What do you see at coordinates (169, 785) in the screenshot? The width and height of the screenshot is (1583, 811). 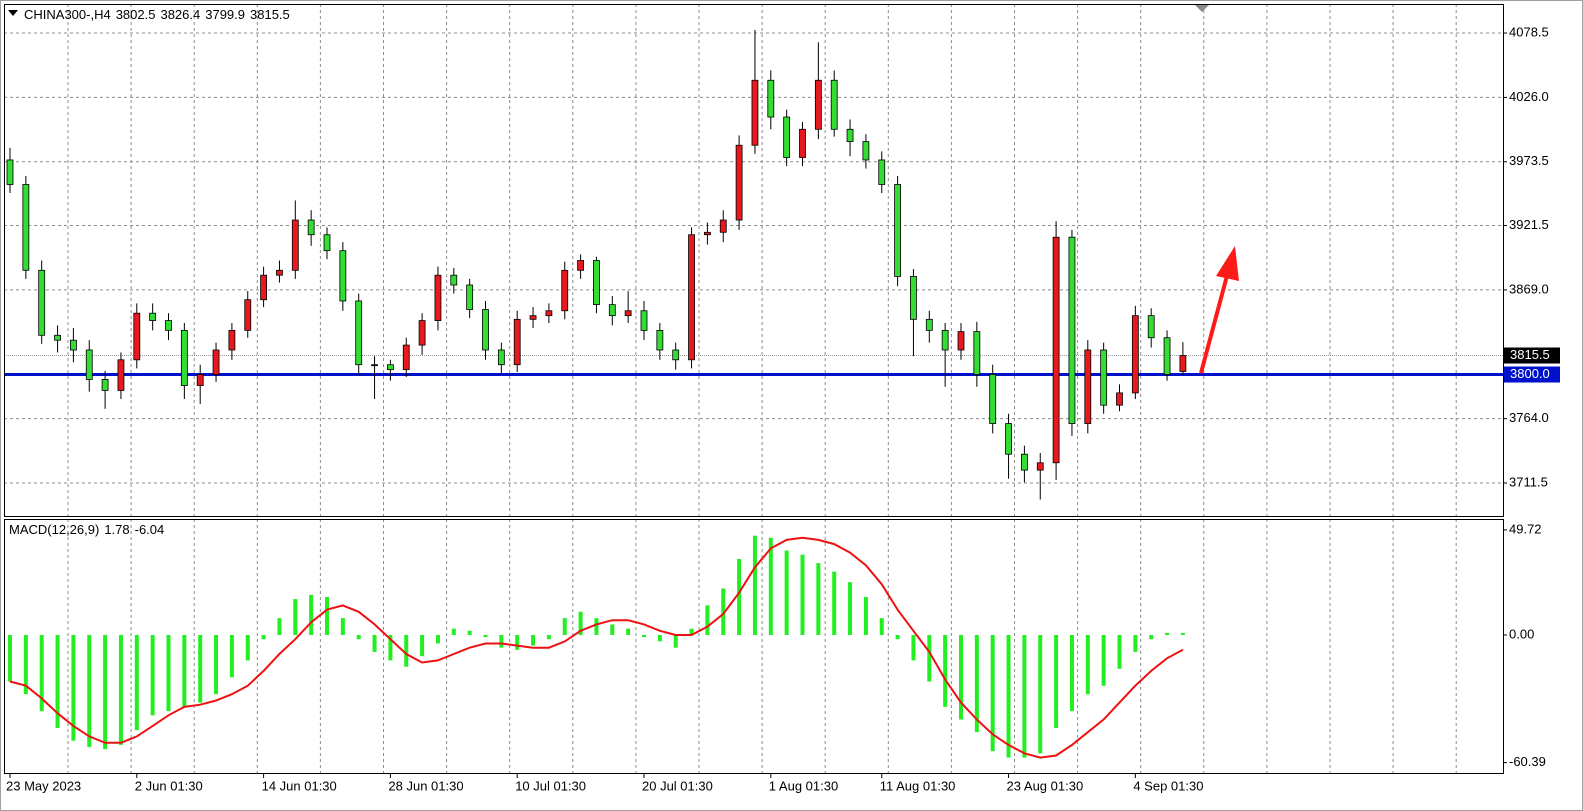 I see `x-tick-label: 2 Jun 01:30` at bounding box center [169, 785].